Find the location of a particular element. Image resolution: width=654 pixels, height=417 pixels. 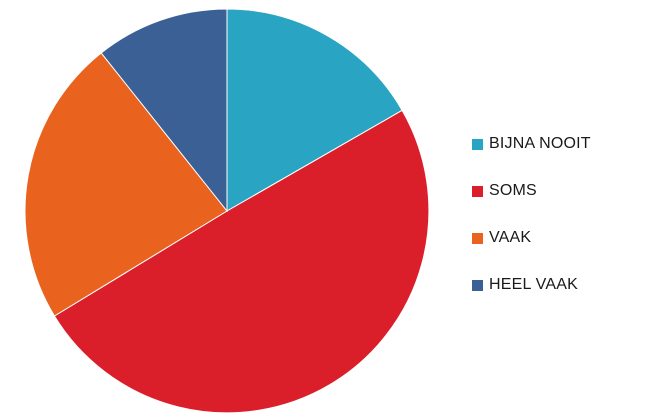

legend-item-heel-vaak: HEEL VAAK is located at coordinates (531, 285).